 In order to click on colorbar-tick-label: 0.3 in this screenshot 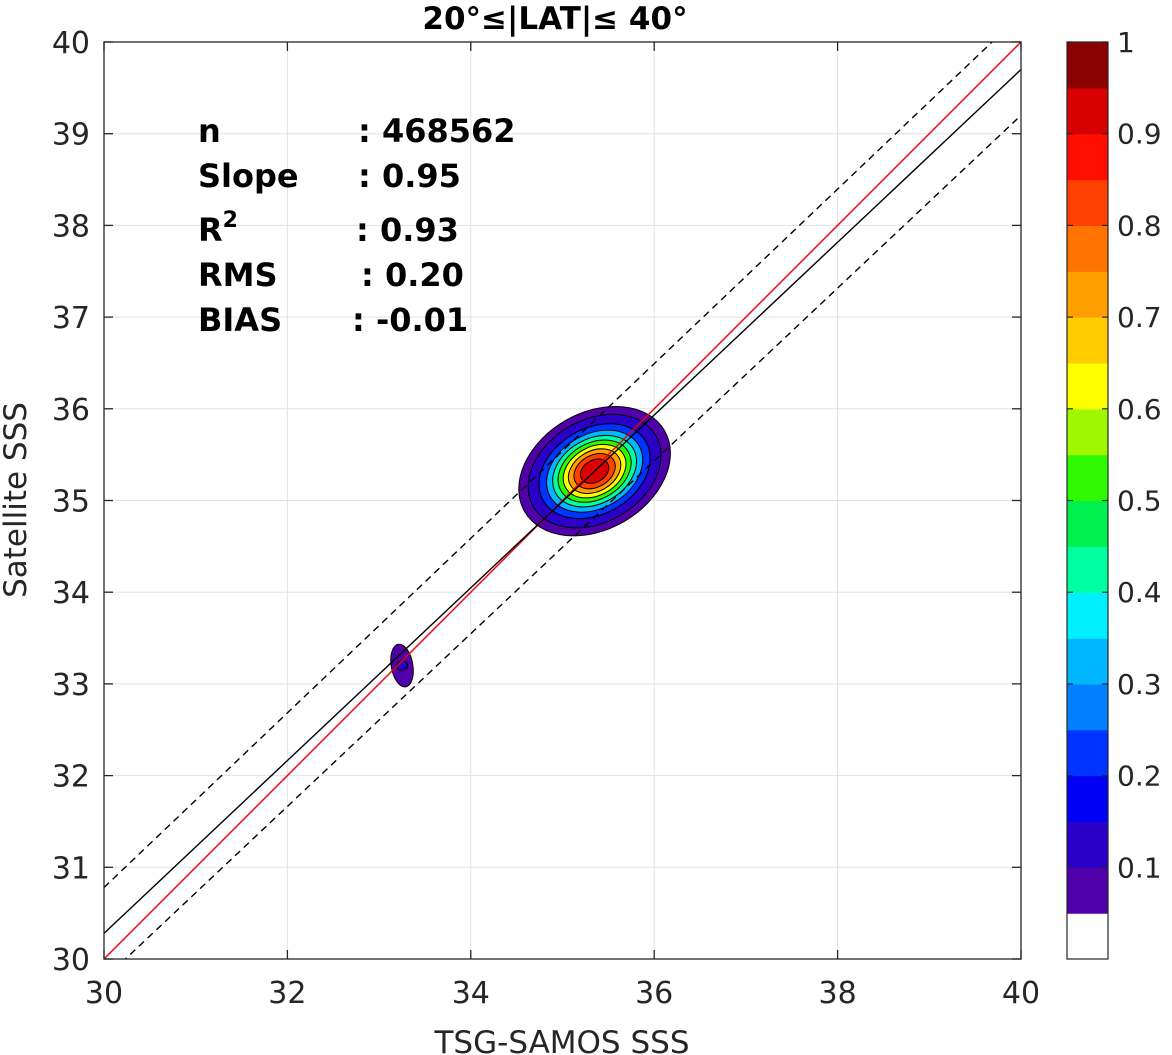, I will do `click(1139, 684)`.